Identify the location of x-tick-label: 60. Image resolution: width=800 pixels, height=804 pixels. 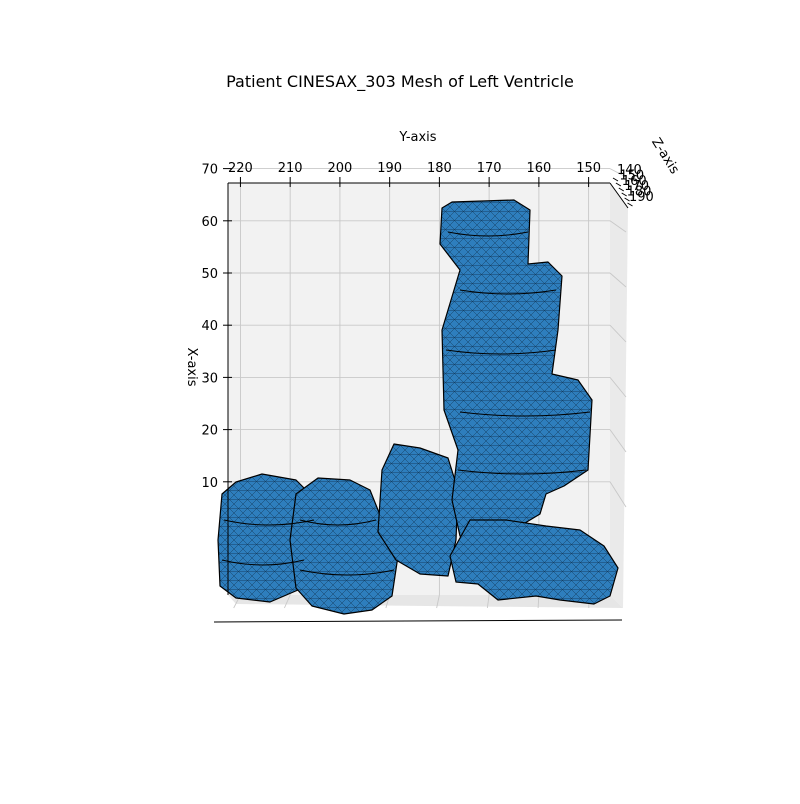
(209, 222).